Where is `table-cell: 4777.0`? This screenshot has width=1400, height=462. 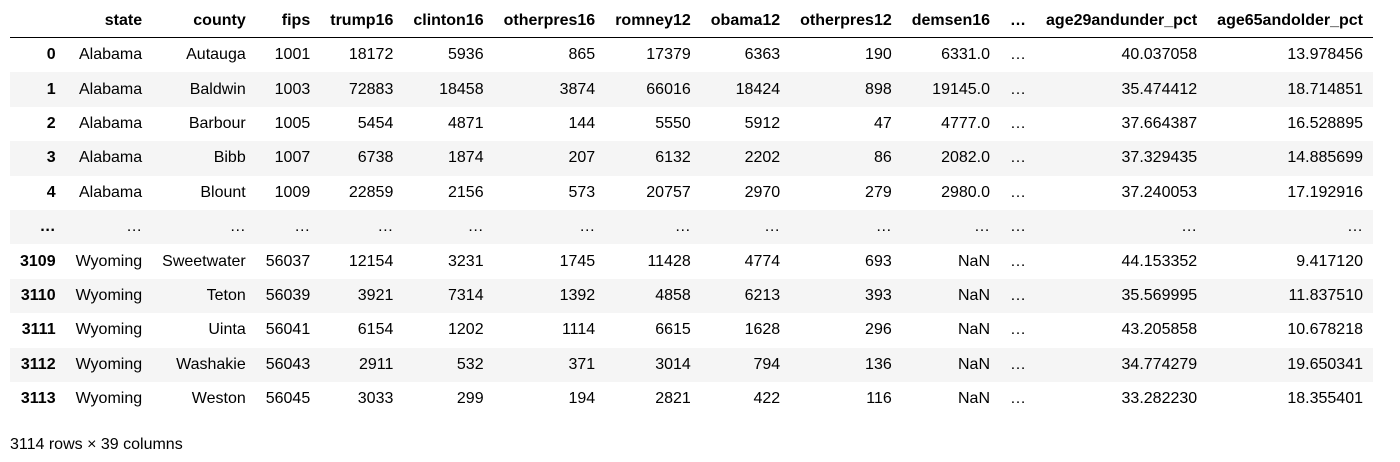 table-cell: 4777.0 is located at coordinates (966, 123).